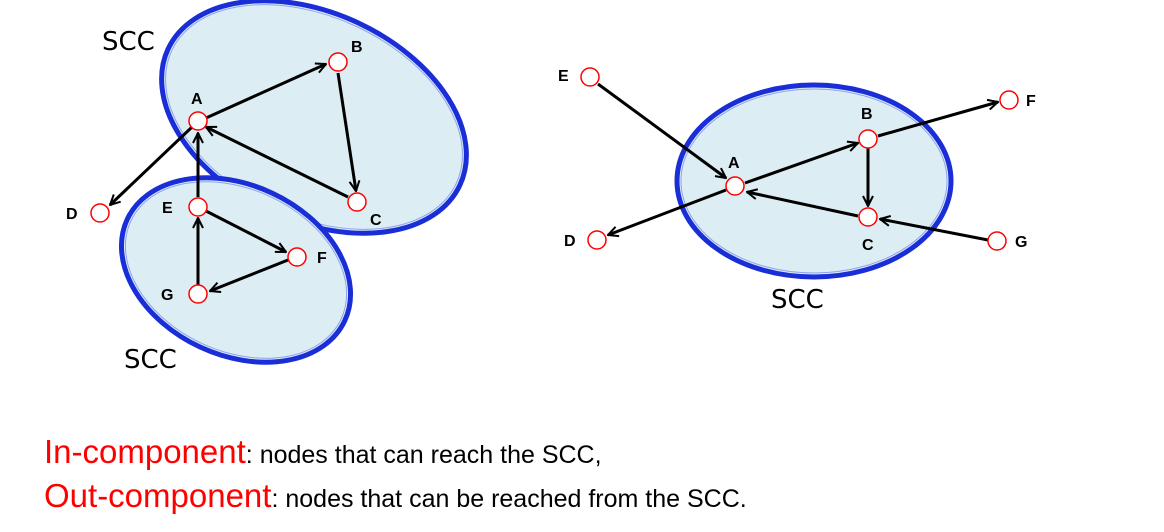 The image size is (1164, 532). Describe the element at coordinates (868, 139) in the screenshot. I see `right-node-b` at that location.